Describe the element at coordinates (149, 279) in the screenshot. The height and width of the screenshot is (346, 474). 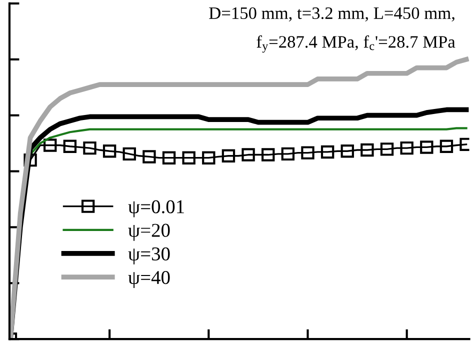
I see `legend-label: ψ=40` at that location.